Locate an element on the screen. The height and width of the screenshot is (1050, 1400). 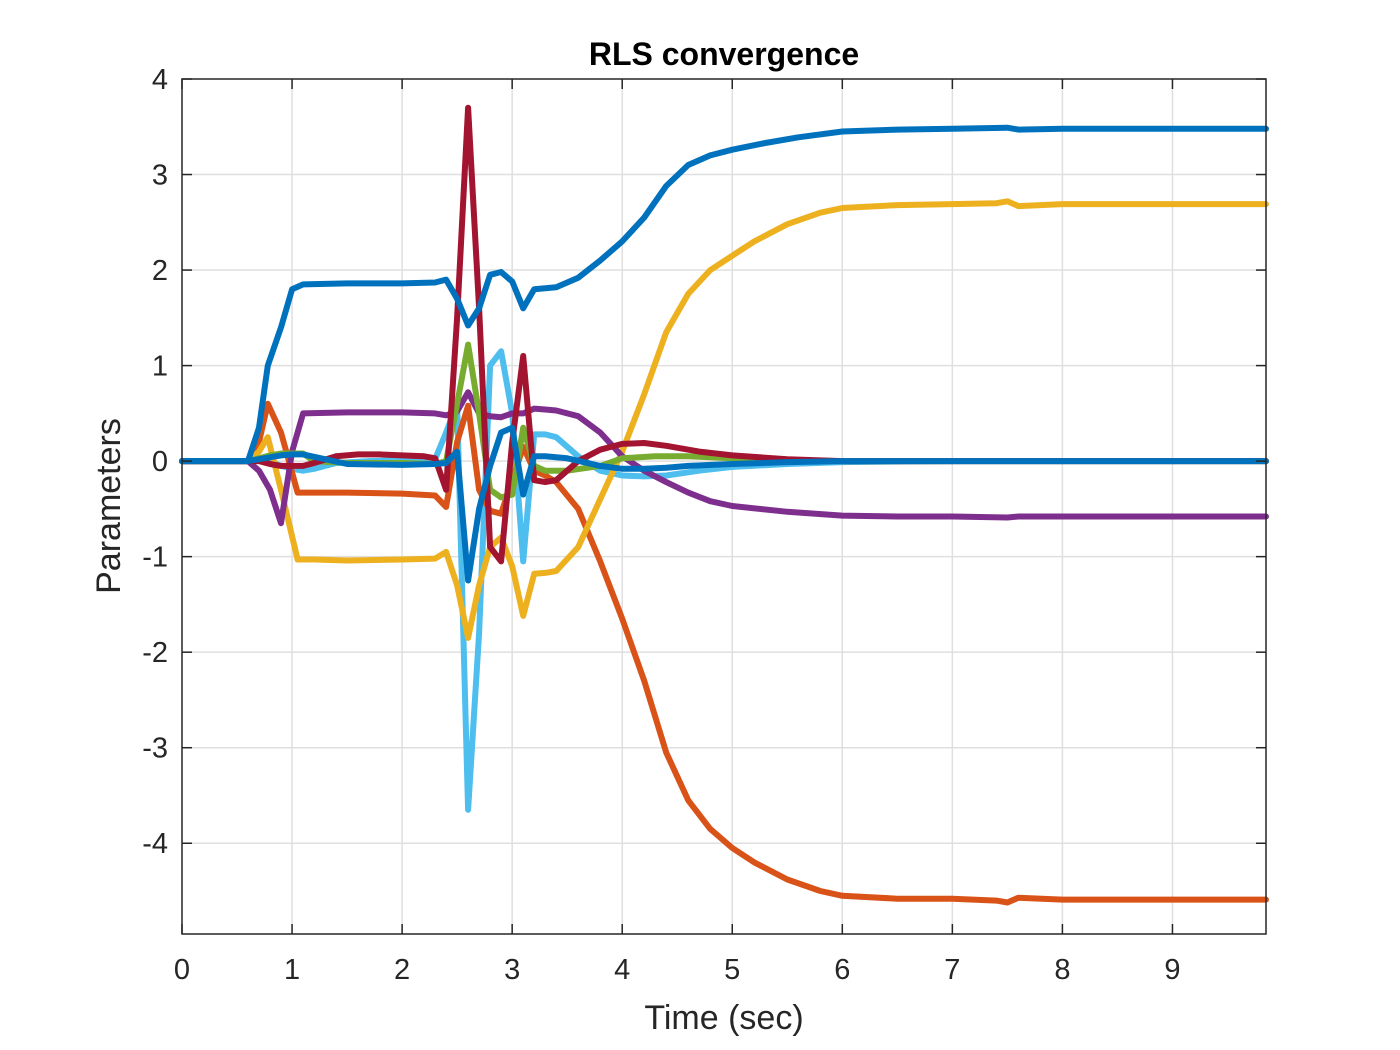
y-tick-label: 0 is located at coordinates (160, 462).